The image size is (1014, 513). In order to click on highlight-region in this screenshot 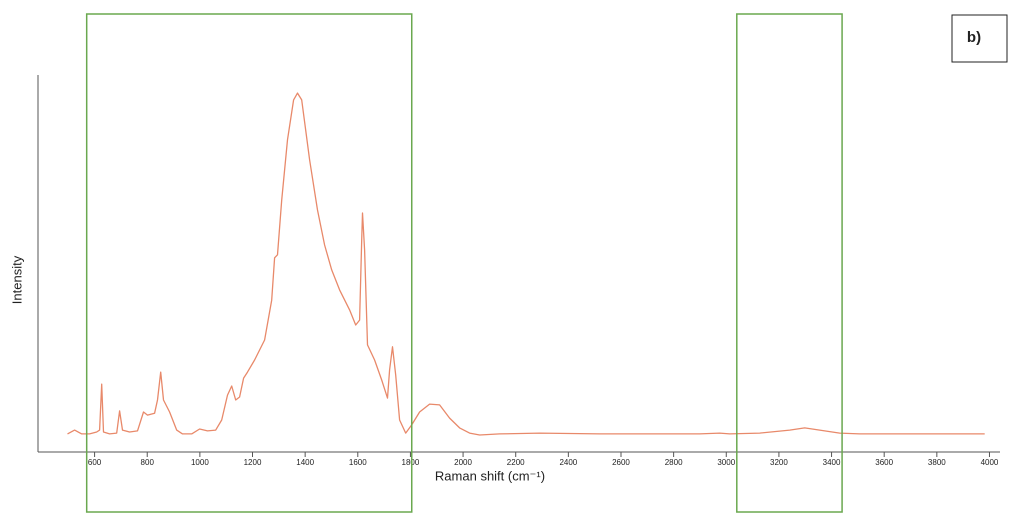, I will do `click(789, 263)`.